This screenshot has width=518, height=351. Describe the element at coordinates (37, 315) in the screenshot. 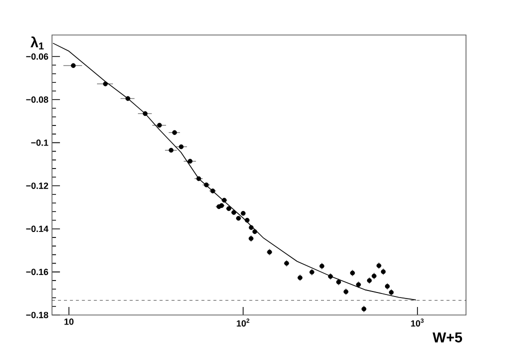

I see `y-tick-label: −0.18` at that location.